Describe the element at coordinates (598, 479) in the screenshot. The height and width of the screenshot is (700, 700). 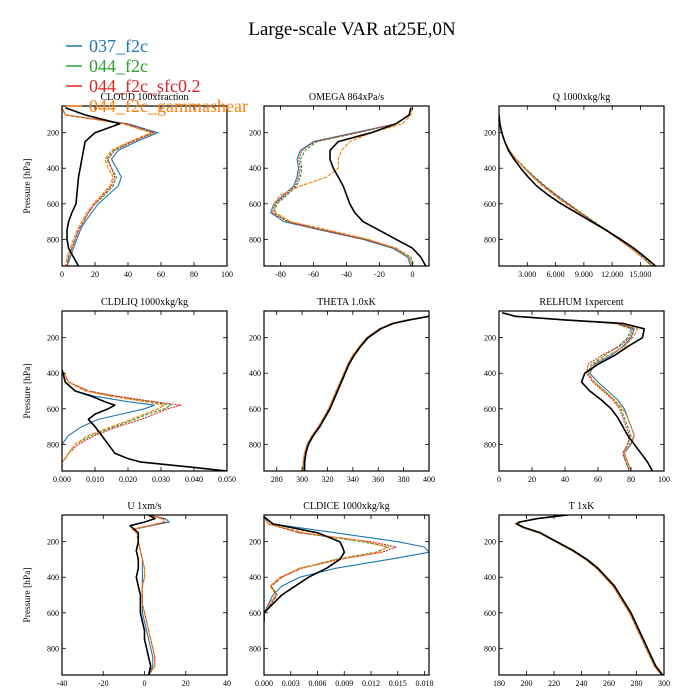
I see `x-tick-label: 60` at that location.